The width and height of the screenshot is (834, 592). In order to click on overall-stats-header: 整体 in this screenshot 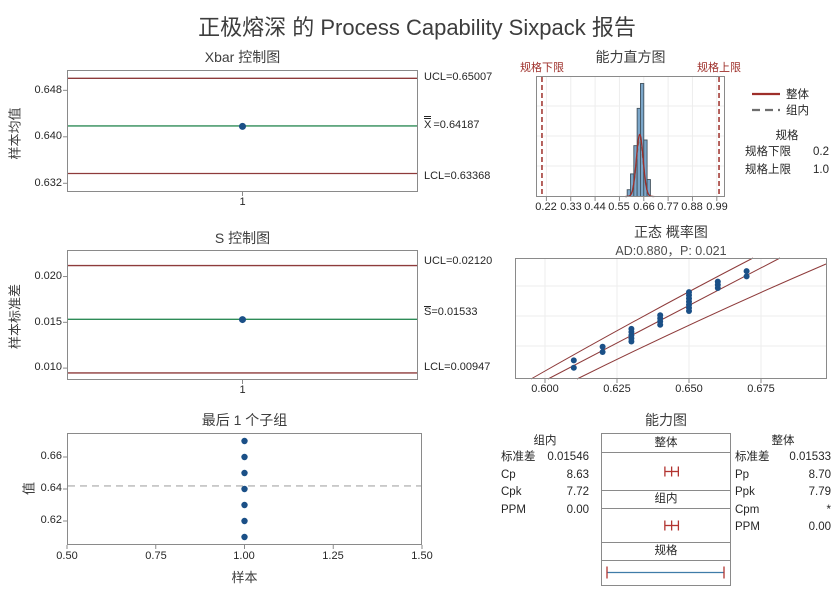, I will do `click(783, 441)`.